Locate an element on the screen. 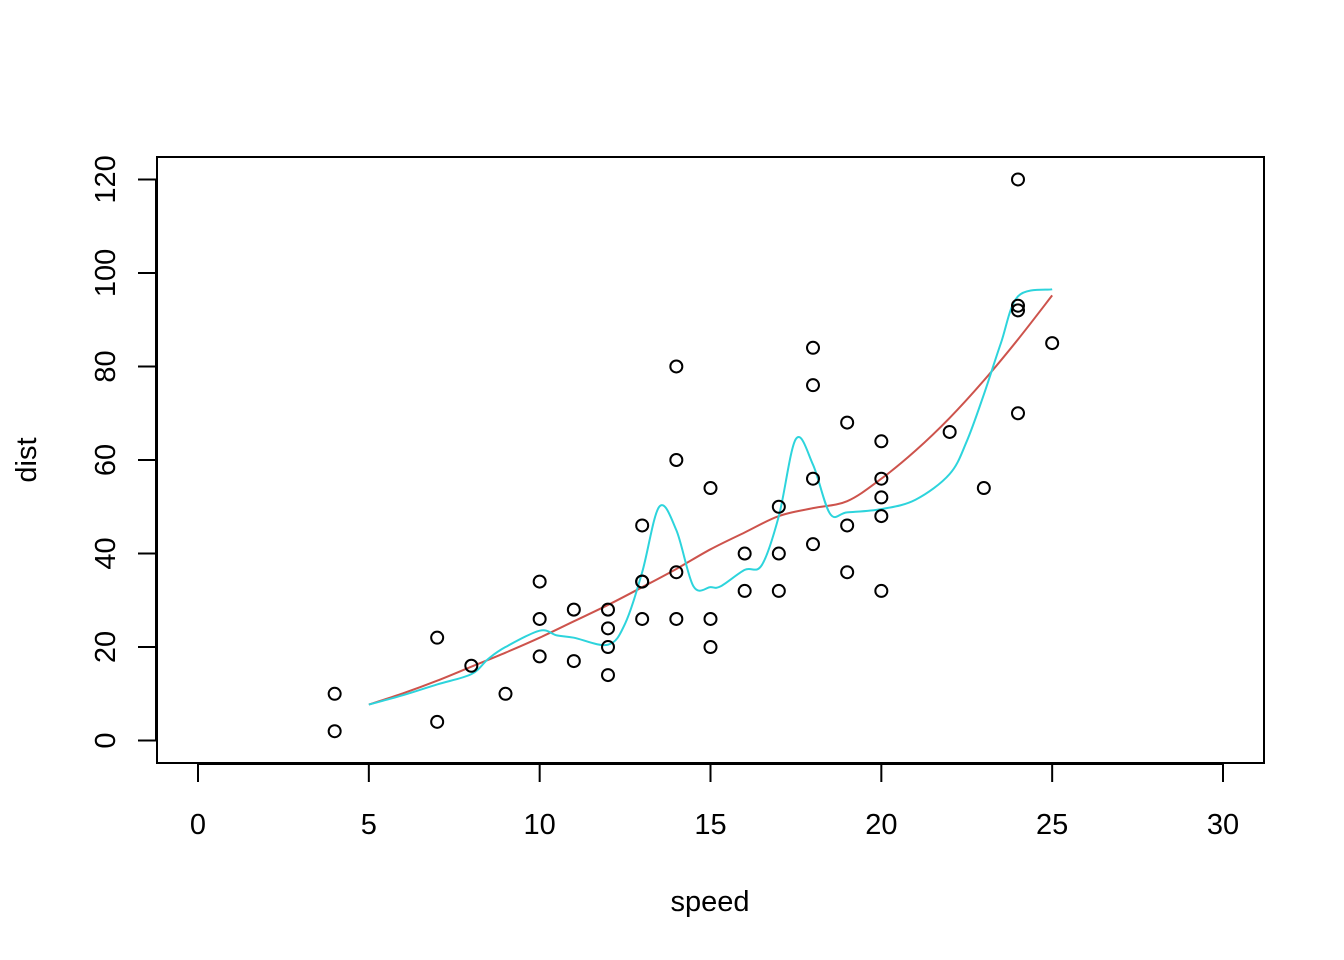 The height and width of the screenshot is (960, 1344). x-tick-label: 5 is located at coordinates (369, 825).